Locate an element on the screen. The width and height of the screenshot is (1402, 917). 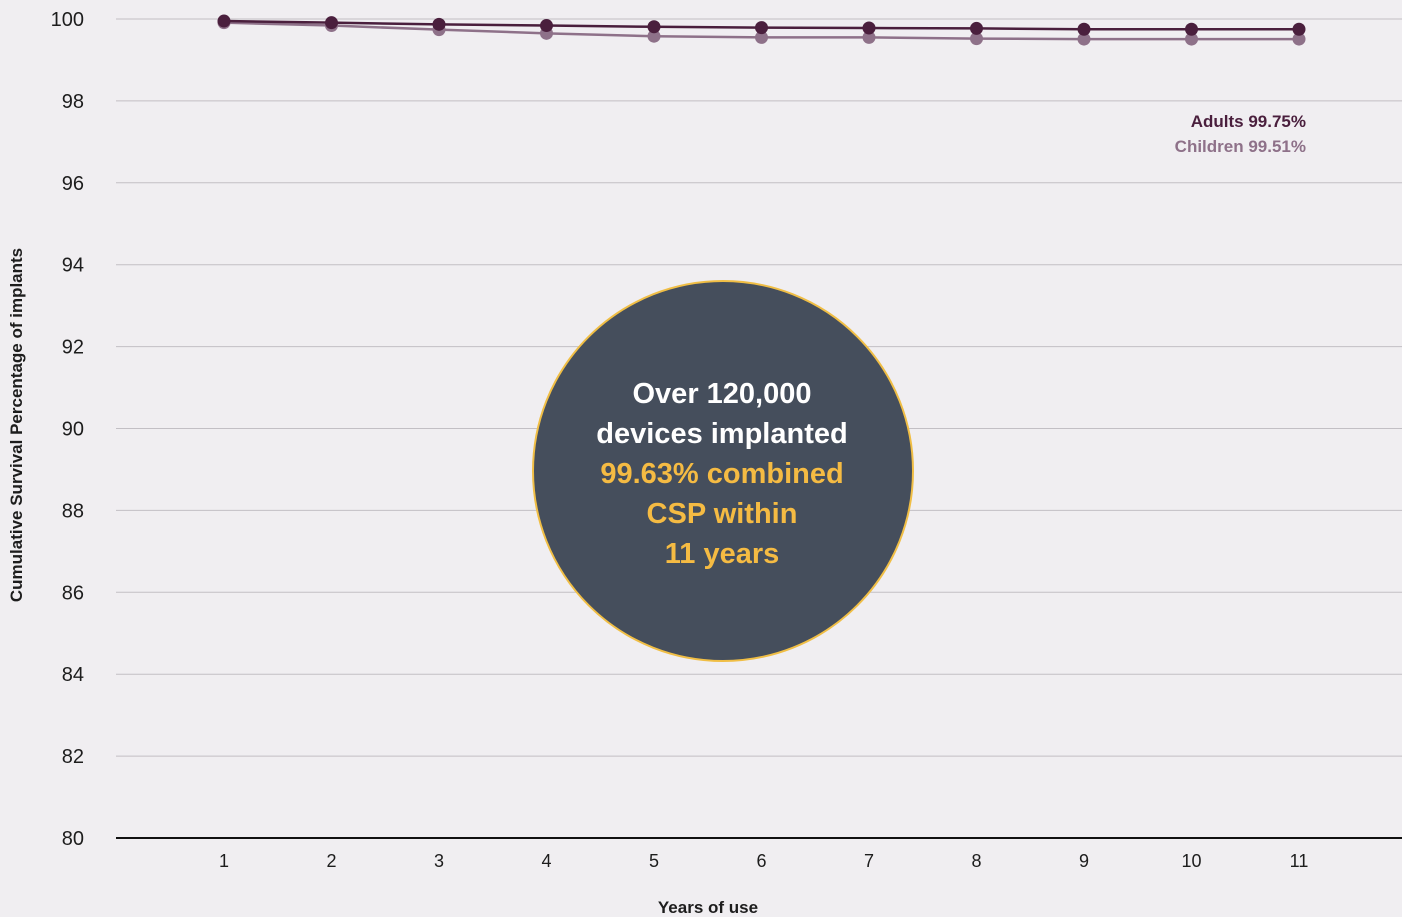
callout-line-1: Over 120,000 is located at coordinates (722, 394).